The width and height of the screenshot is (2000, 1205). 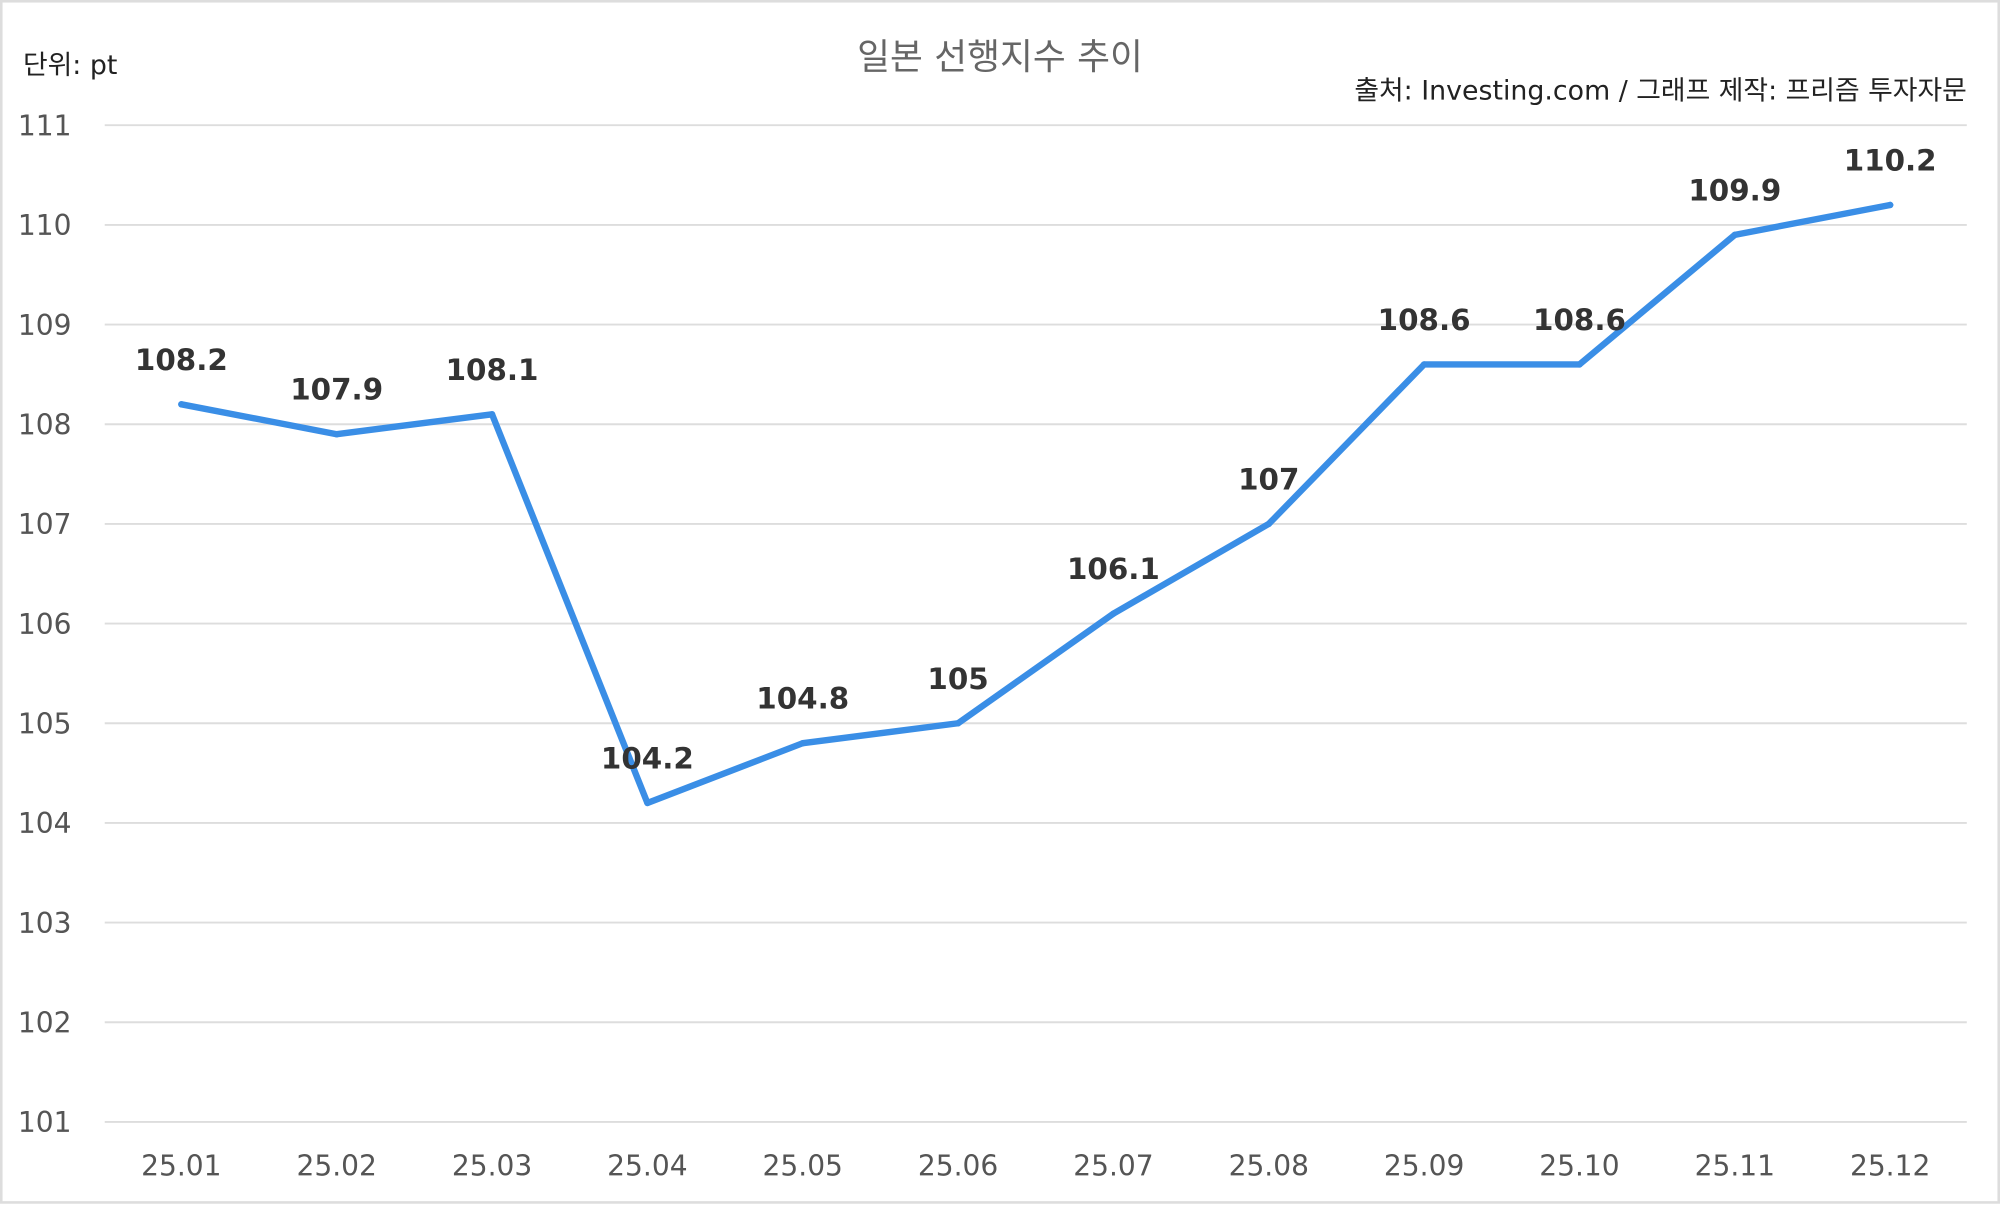 I want to click on data-label: 104.2, so click(x=647, y=758).